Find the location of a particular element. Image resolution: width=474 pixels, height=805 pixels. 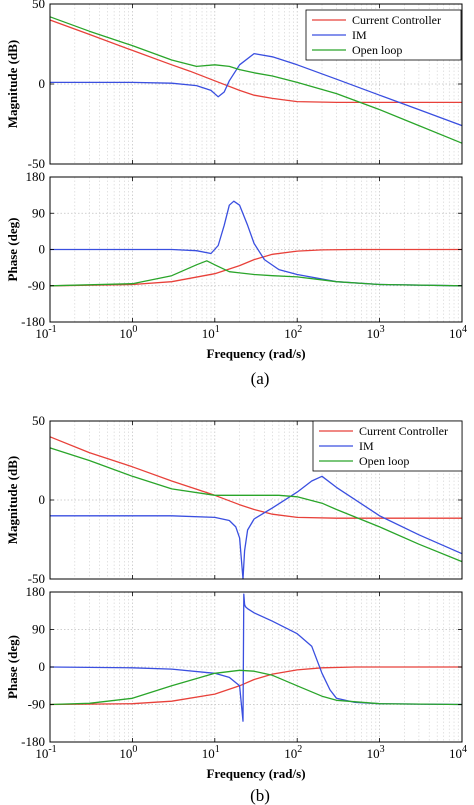

figure-caption: (b) is located at coordinates (260, 795).